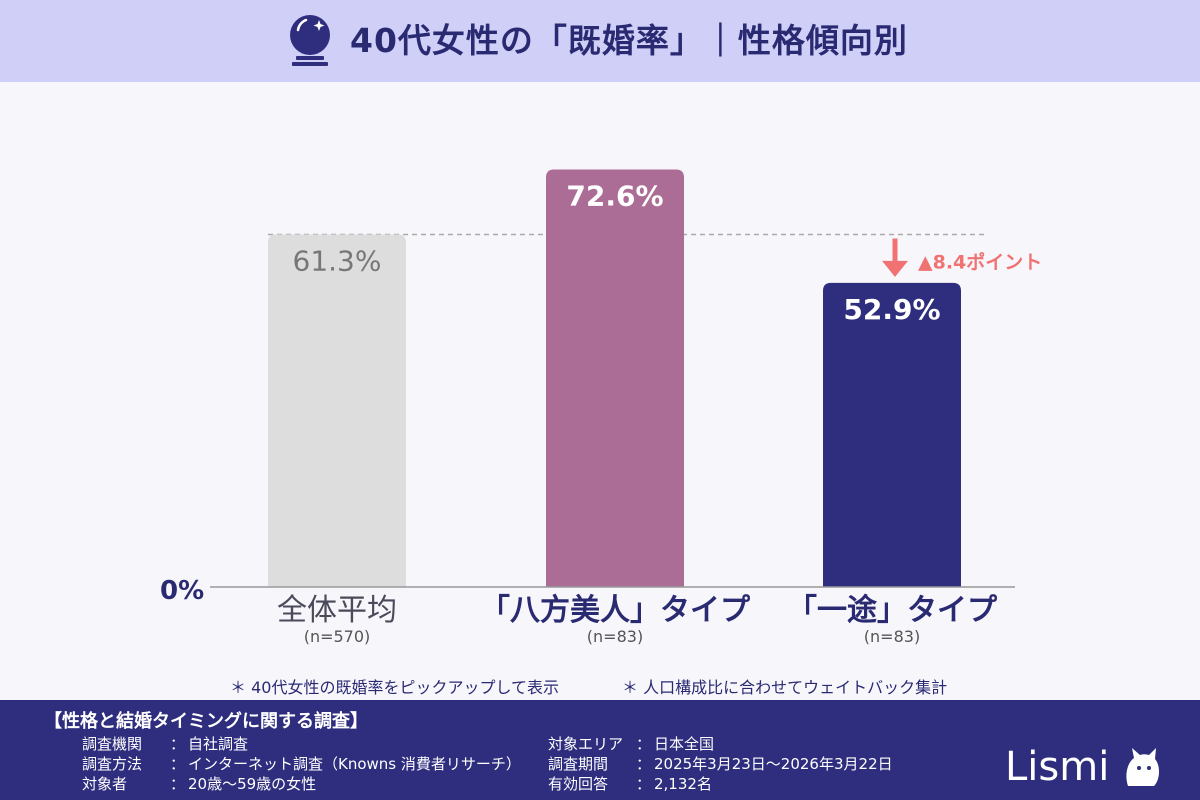  Describe the element at coordinates (199, 784) in the screenshot. I see `survey-row-target: 対象者： 20歳～59歳の女性` at that location.